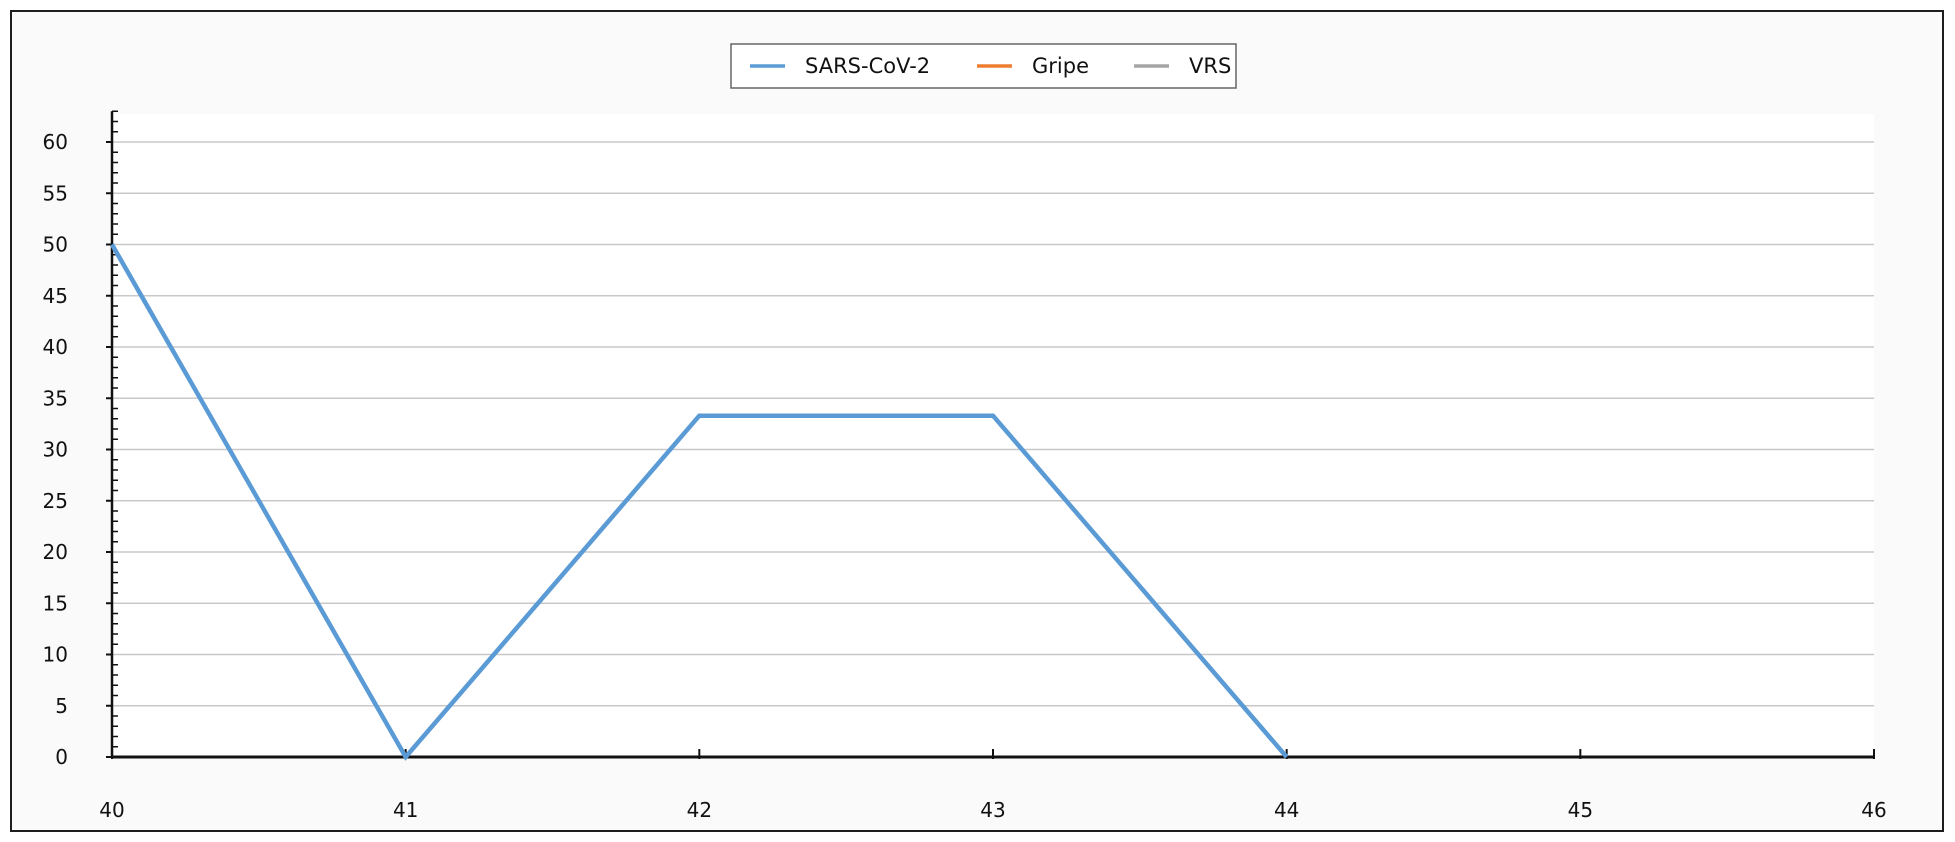 This screenshot has height=842, width=1955. I want to click on y-tick-label: 30, so click(55, 450).